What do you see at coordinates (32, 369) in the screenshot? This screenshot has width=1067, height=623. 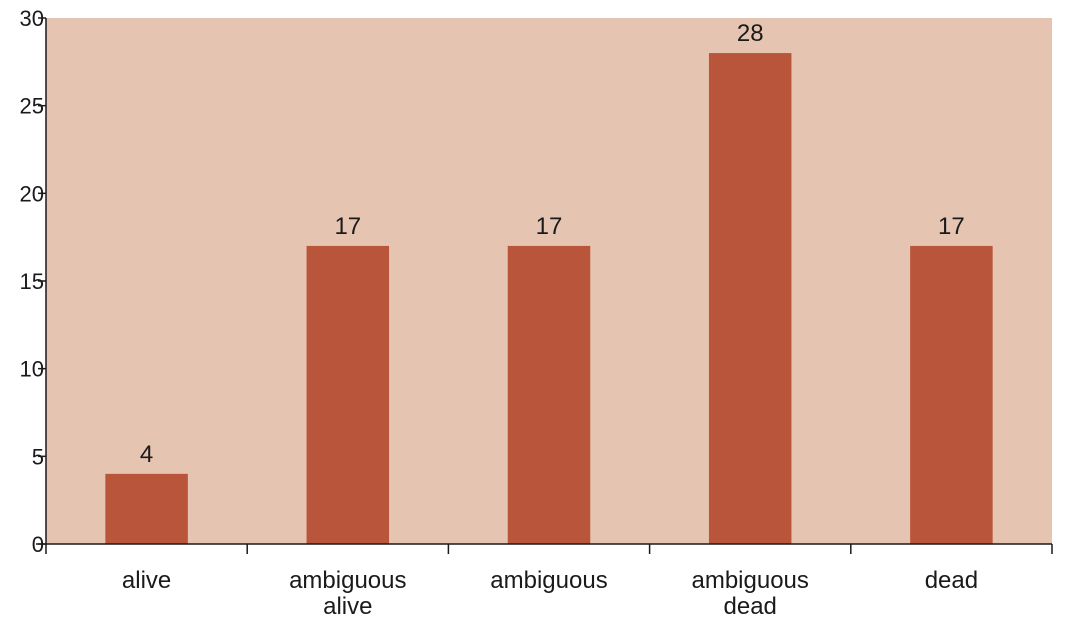 I see `y-tick-label: 10` at bounding box center [32, 369].